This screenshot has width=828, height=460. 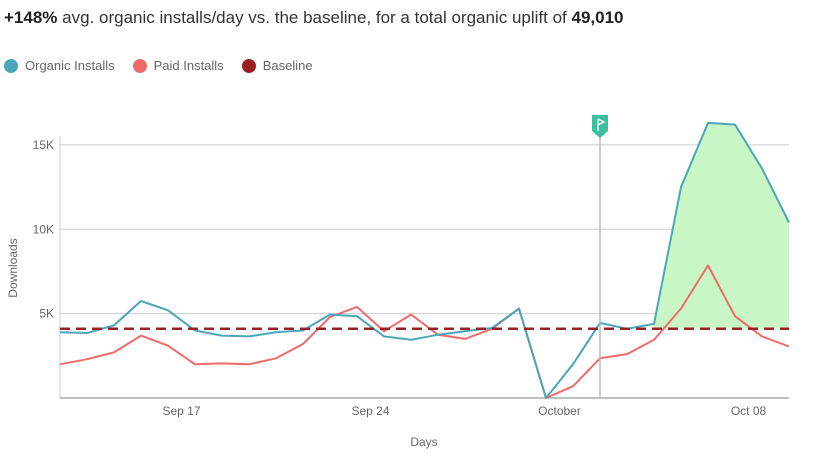 What do you see at coordinates (464, 411) in the screenshot?
I see `x-tick-labels: Sep 17 Sep 24 October Oct 08` at bounding box center [464, 411].